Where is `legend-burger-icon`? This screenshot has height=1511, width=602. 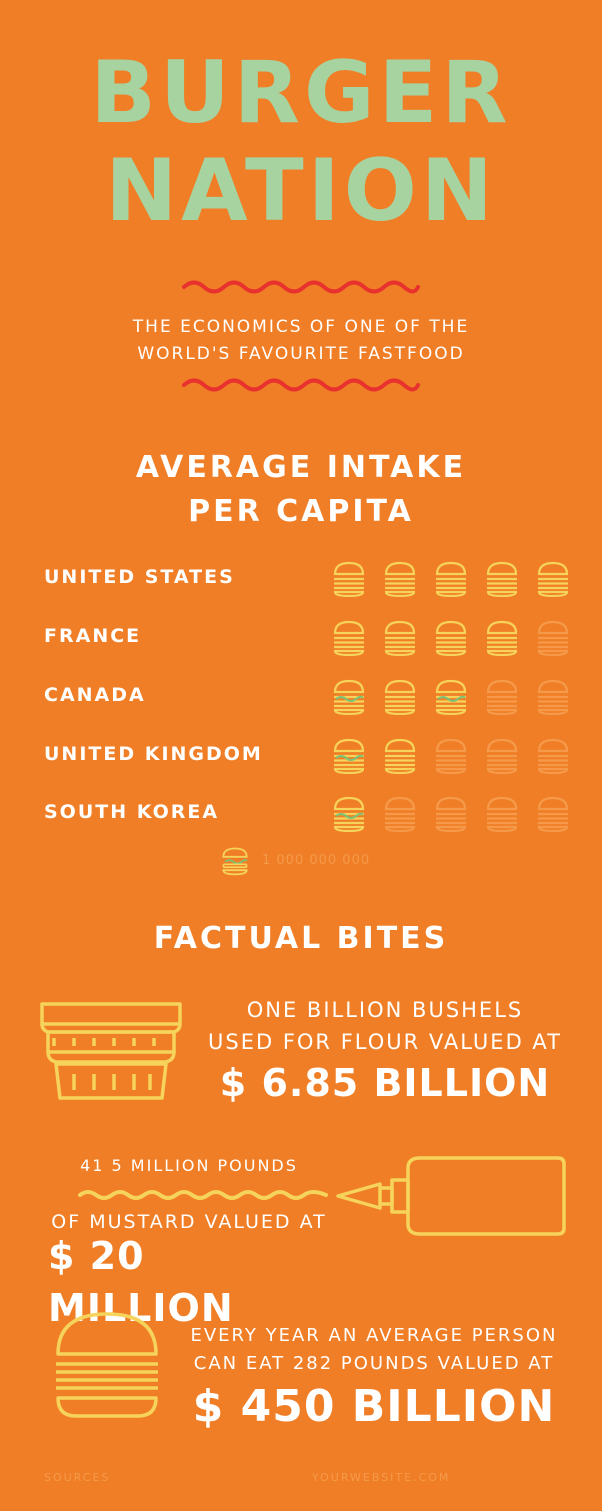
legend-burger-icon is located at coordinates (235, 861).